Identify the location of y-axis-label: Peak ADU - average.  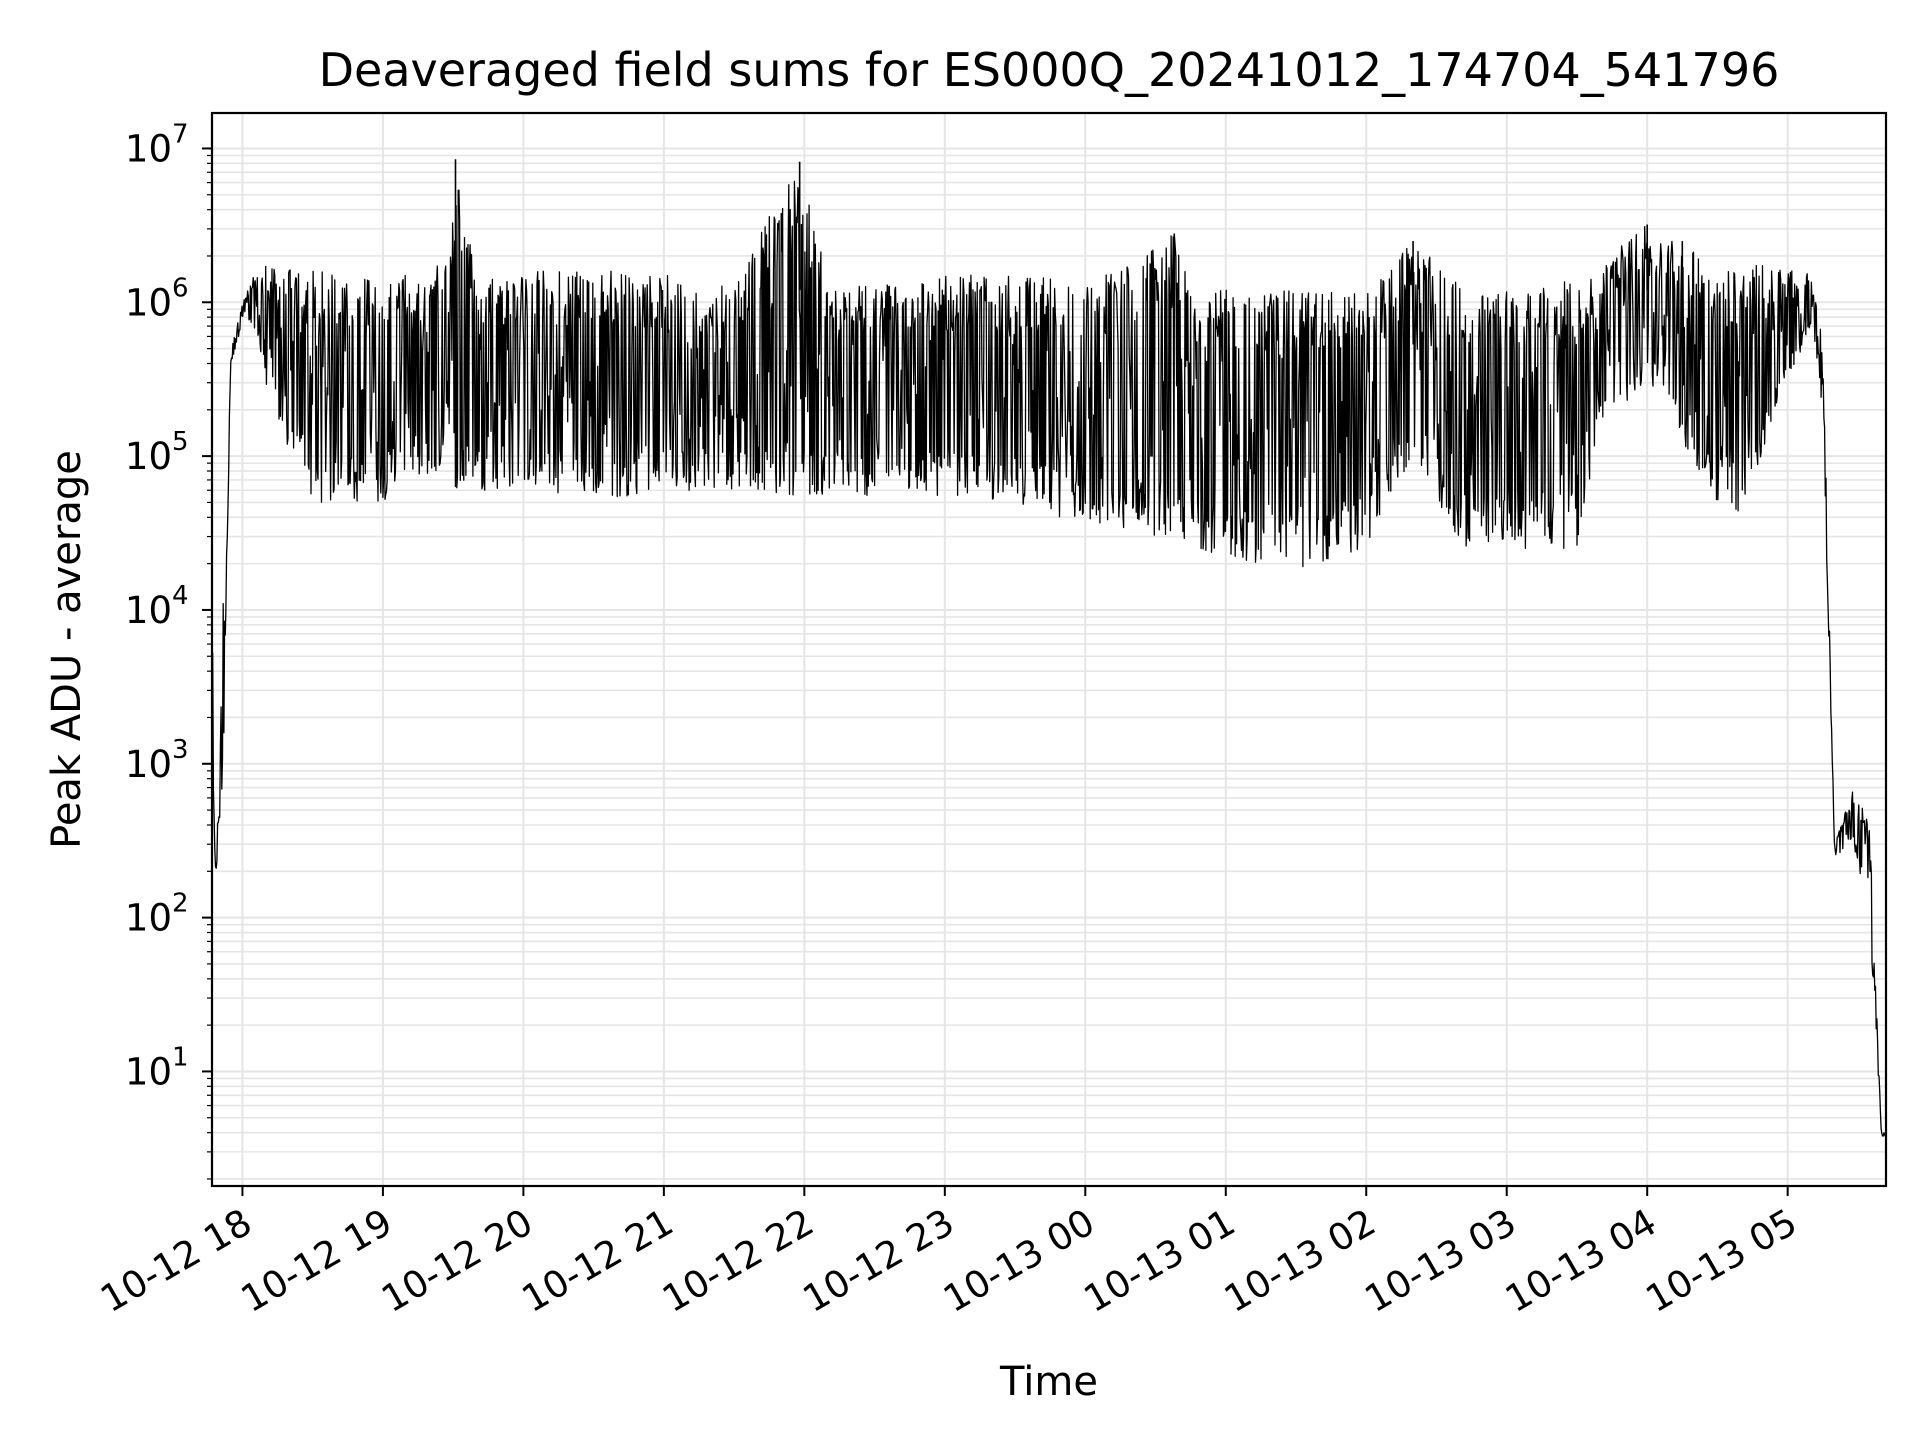
(67, 649).